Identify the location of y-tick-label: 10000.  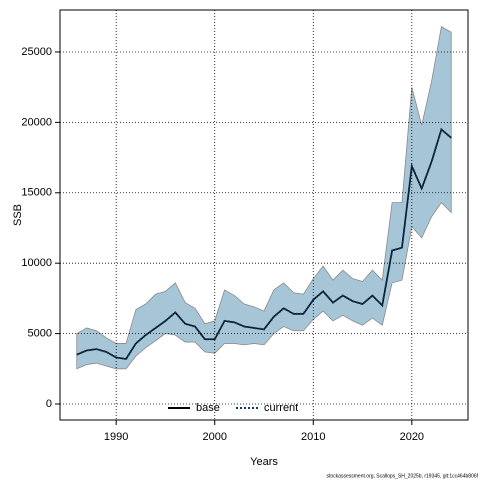
(36, 263).